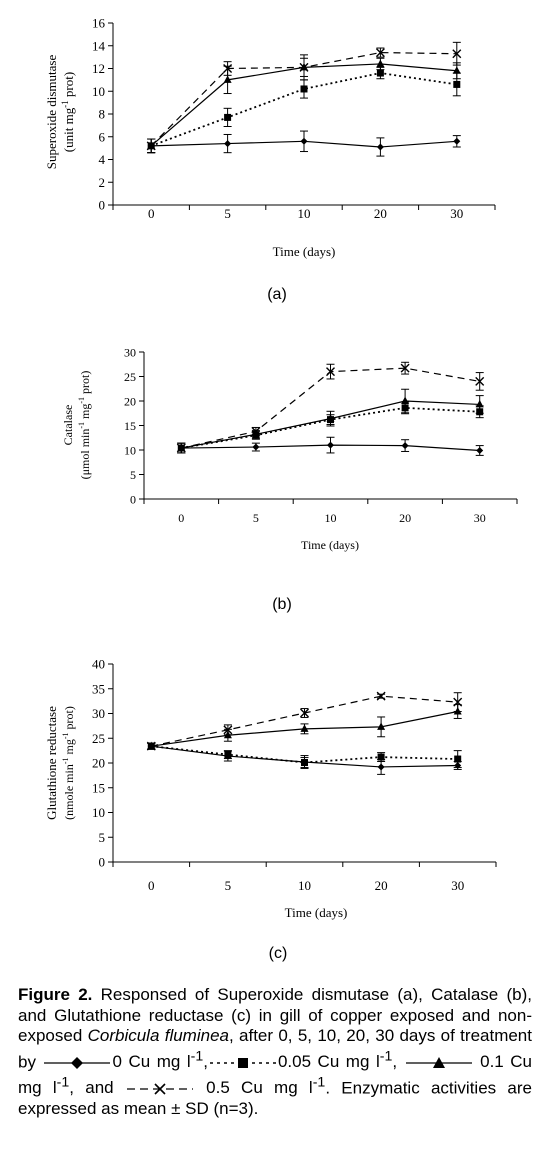 The height and width of the screenshot is (1168, 541). I want to click on y-tick-label: 8, so click(102, 114).